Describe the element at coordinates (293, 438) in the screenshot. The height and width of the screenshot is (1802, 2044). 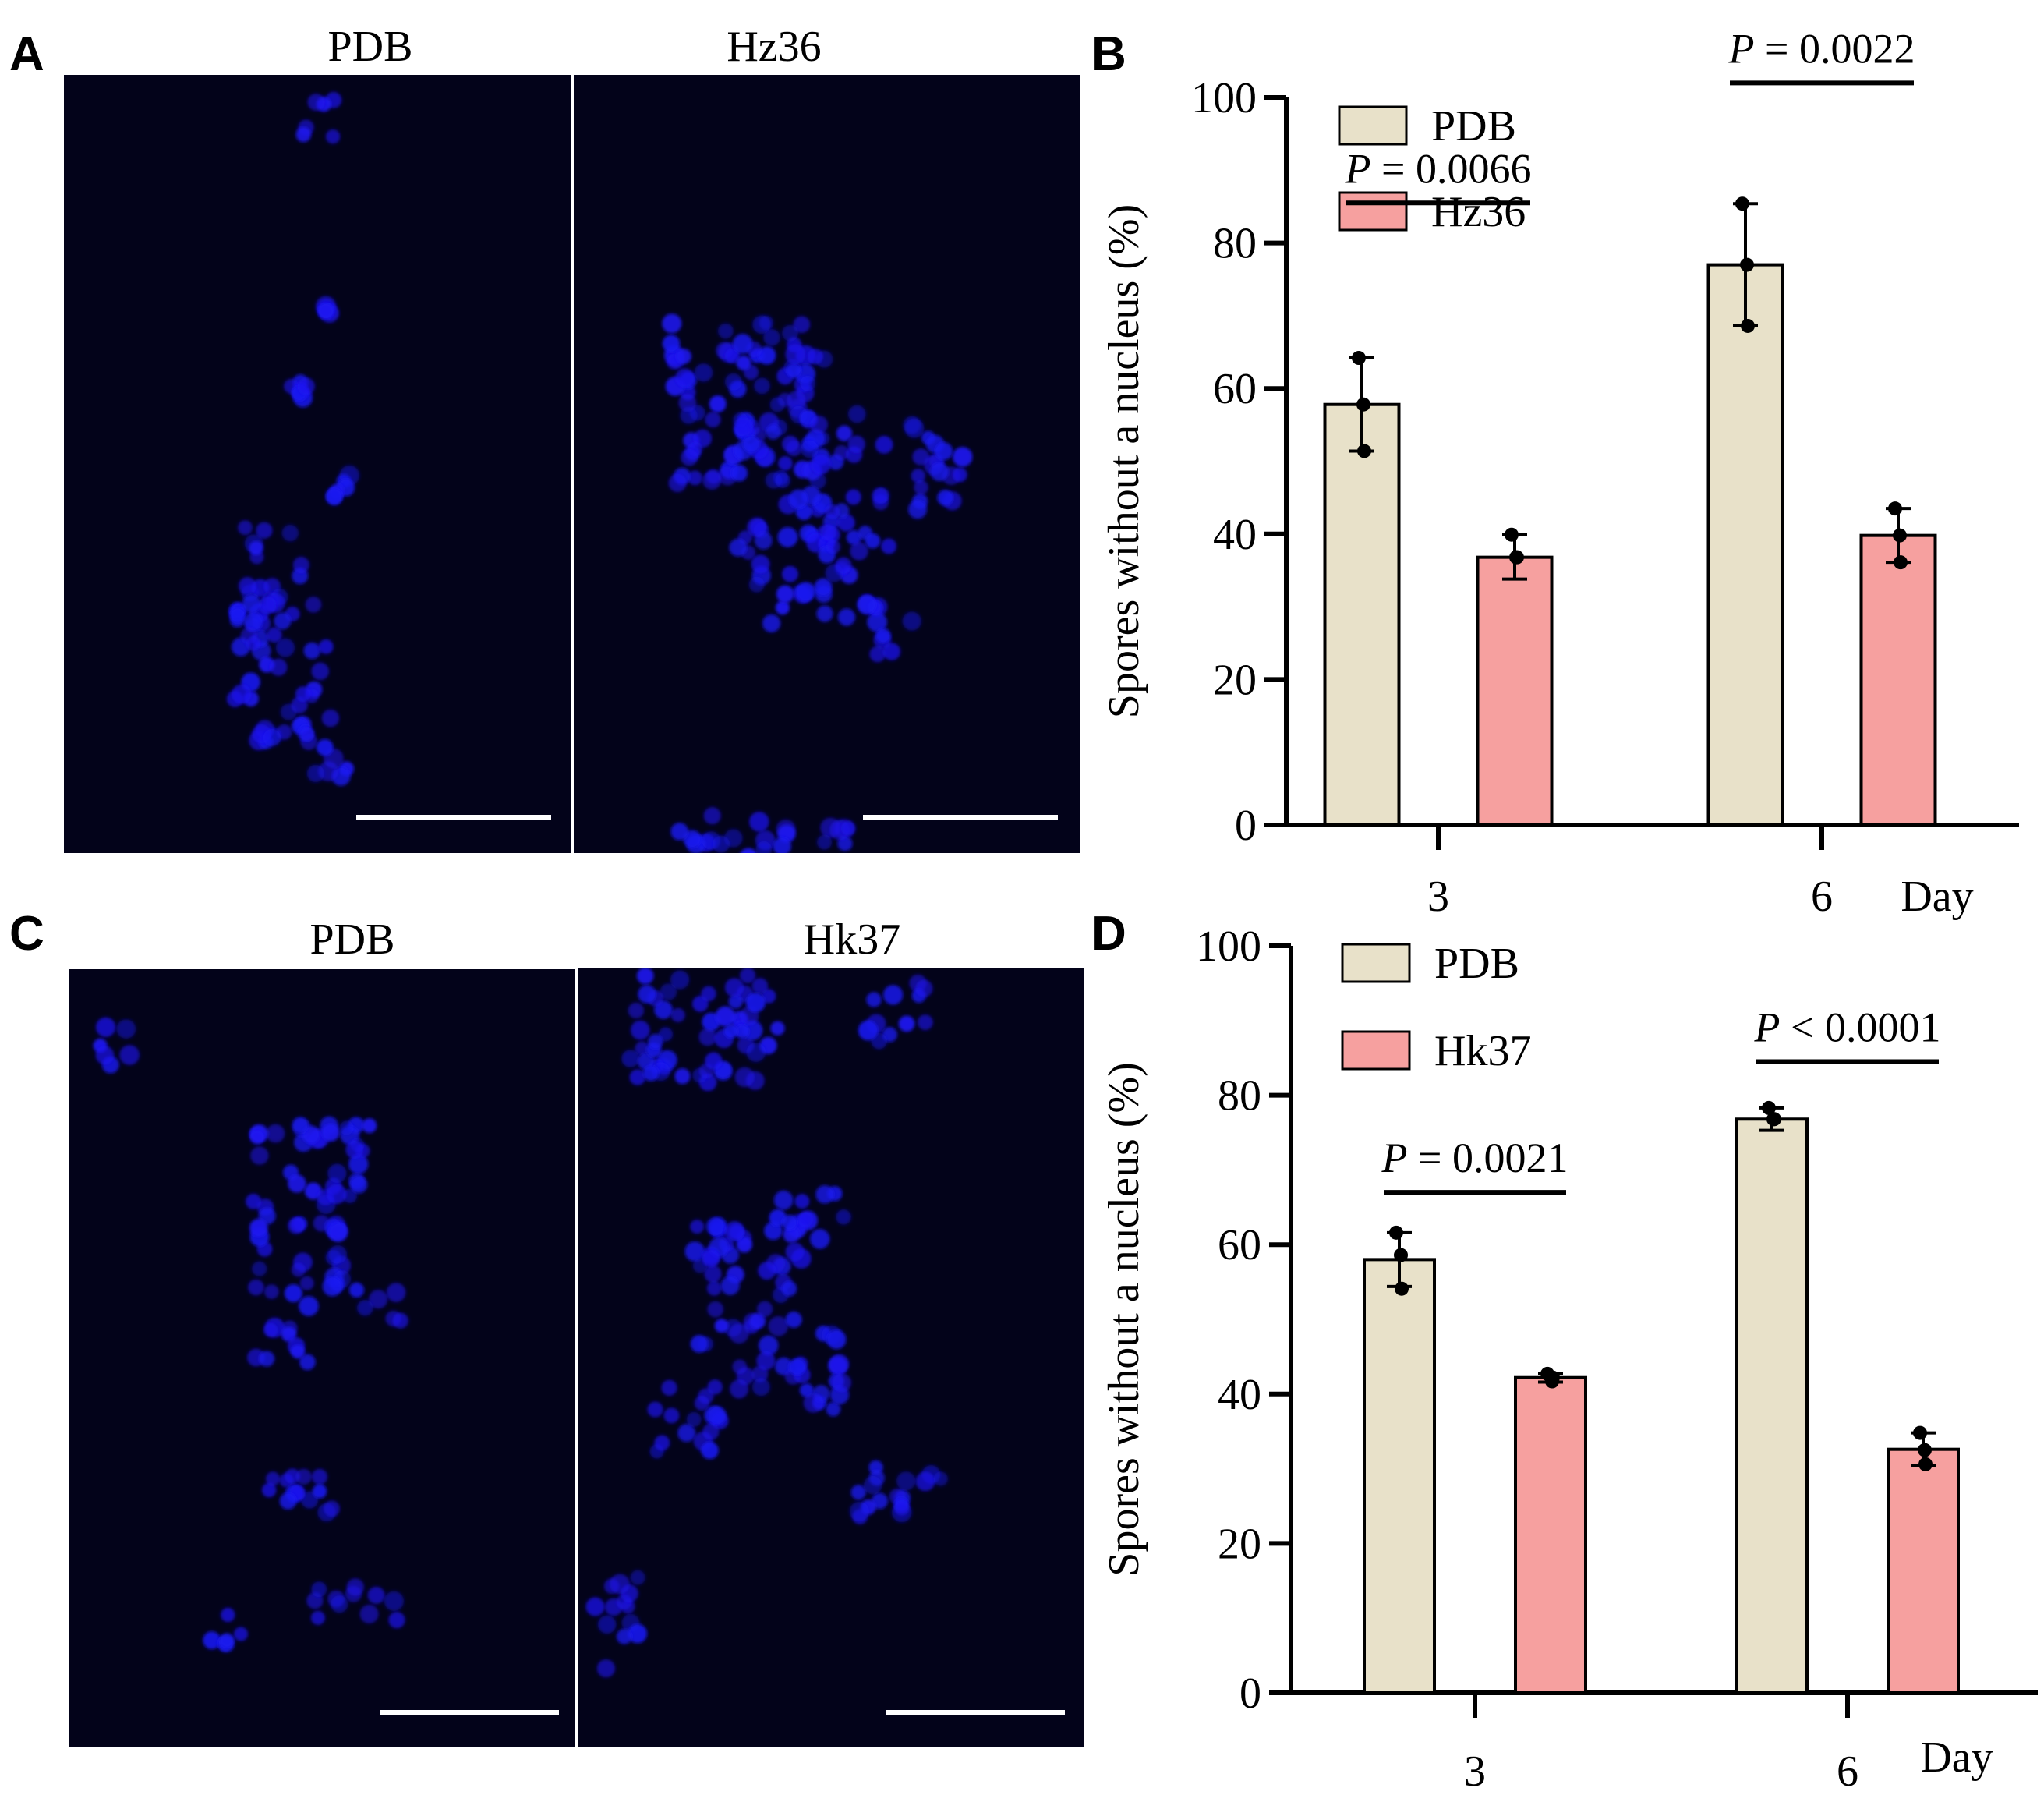
I see `spore-cluster` at that location.